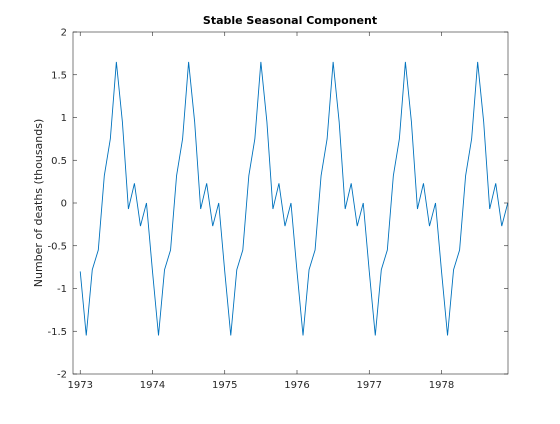 This screenshot has width=560, height=424. Describe the element at coordinates (296, 385) in the screenshot. I see `x-tick-label: 1976` at that location.